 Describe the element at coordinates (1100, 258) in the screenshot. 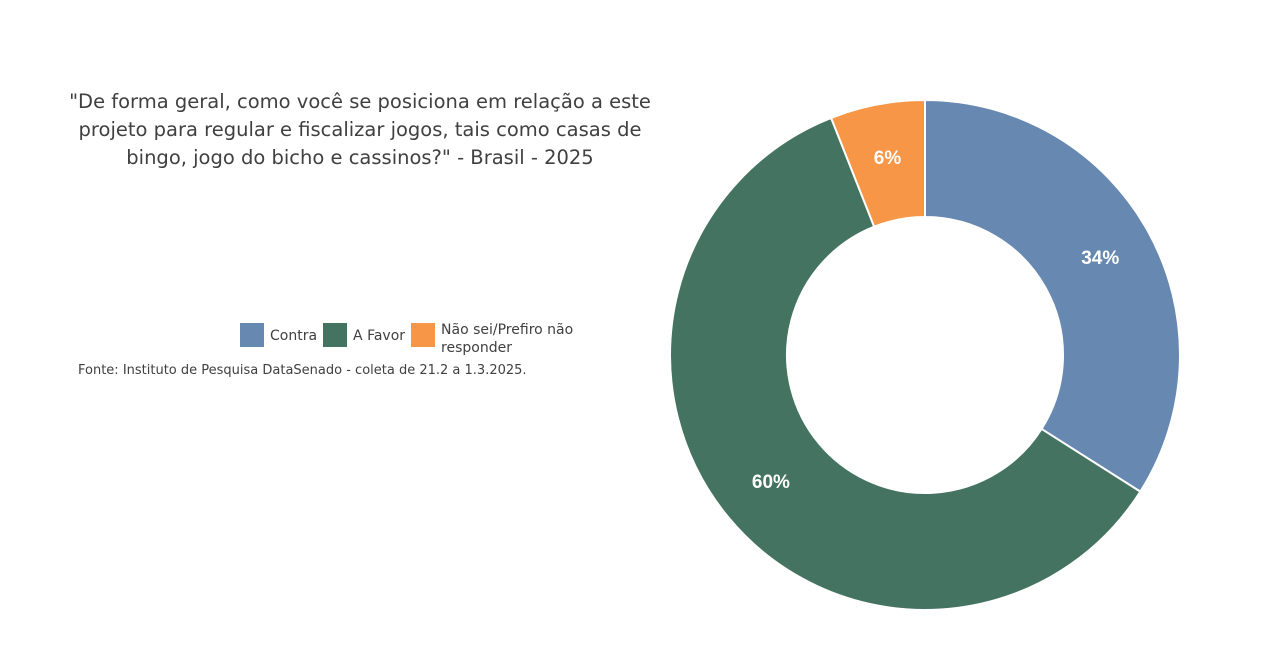

I see `data-label-contra: 34%` at that location.